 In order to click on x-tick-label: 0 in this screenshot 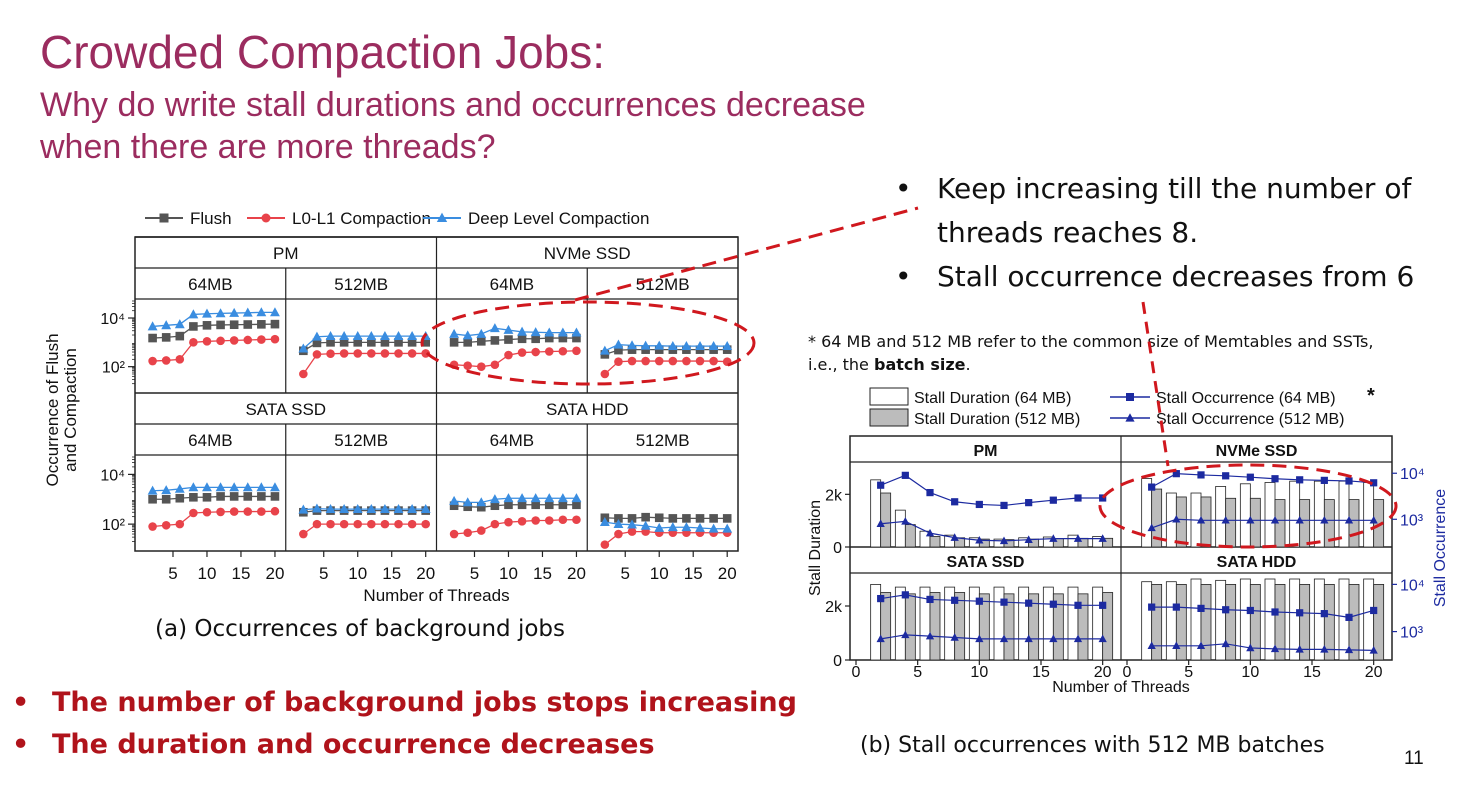, I will do `click(1127, 672)`.